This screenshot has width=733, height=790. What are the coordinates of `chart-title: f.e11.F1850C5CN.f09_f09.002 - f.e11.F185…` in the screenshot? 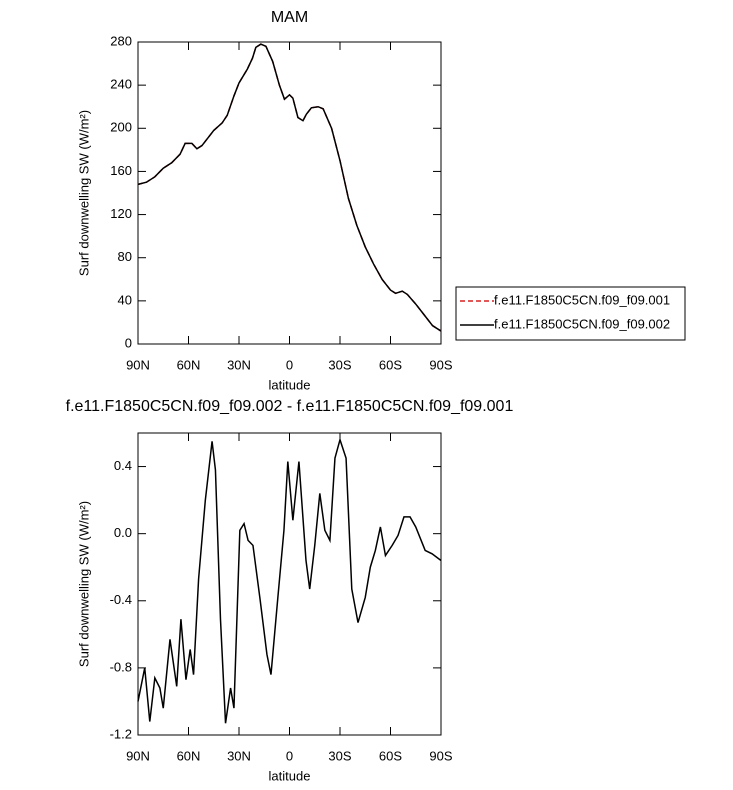 It's located at (290, 406).